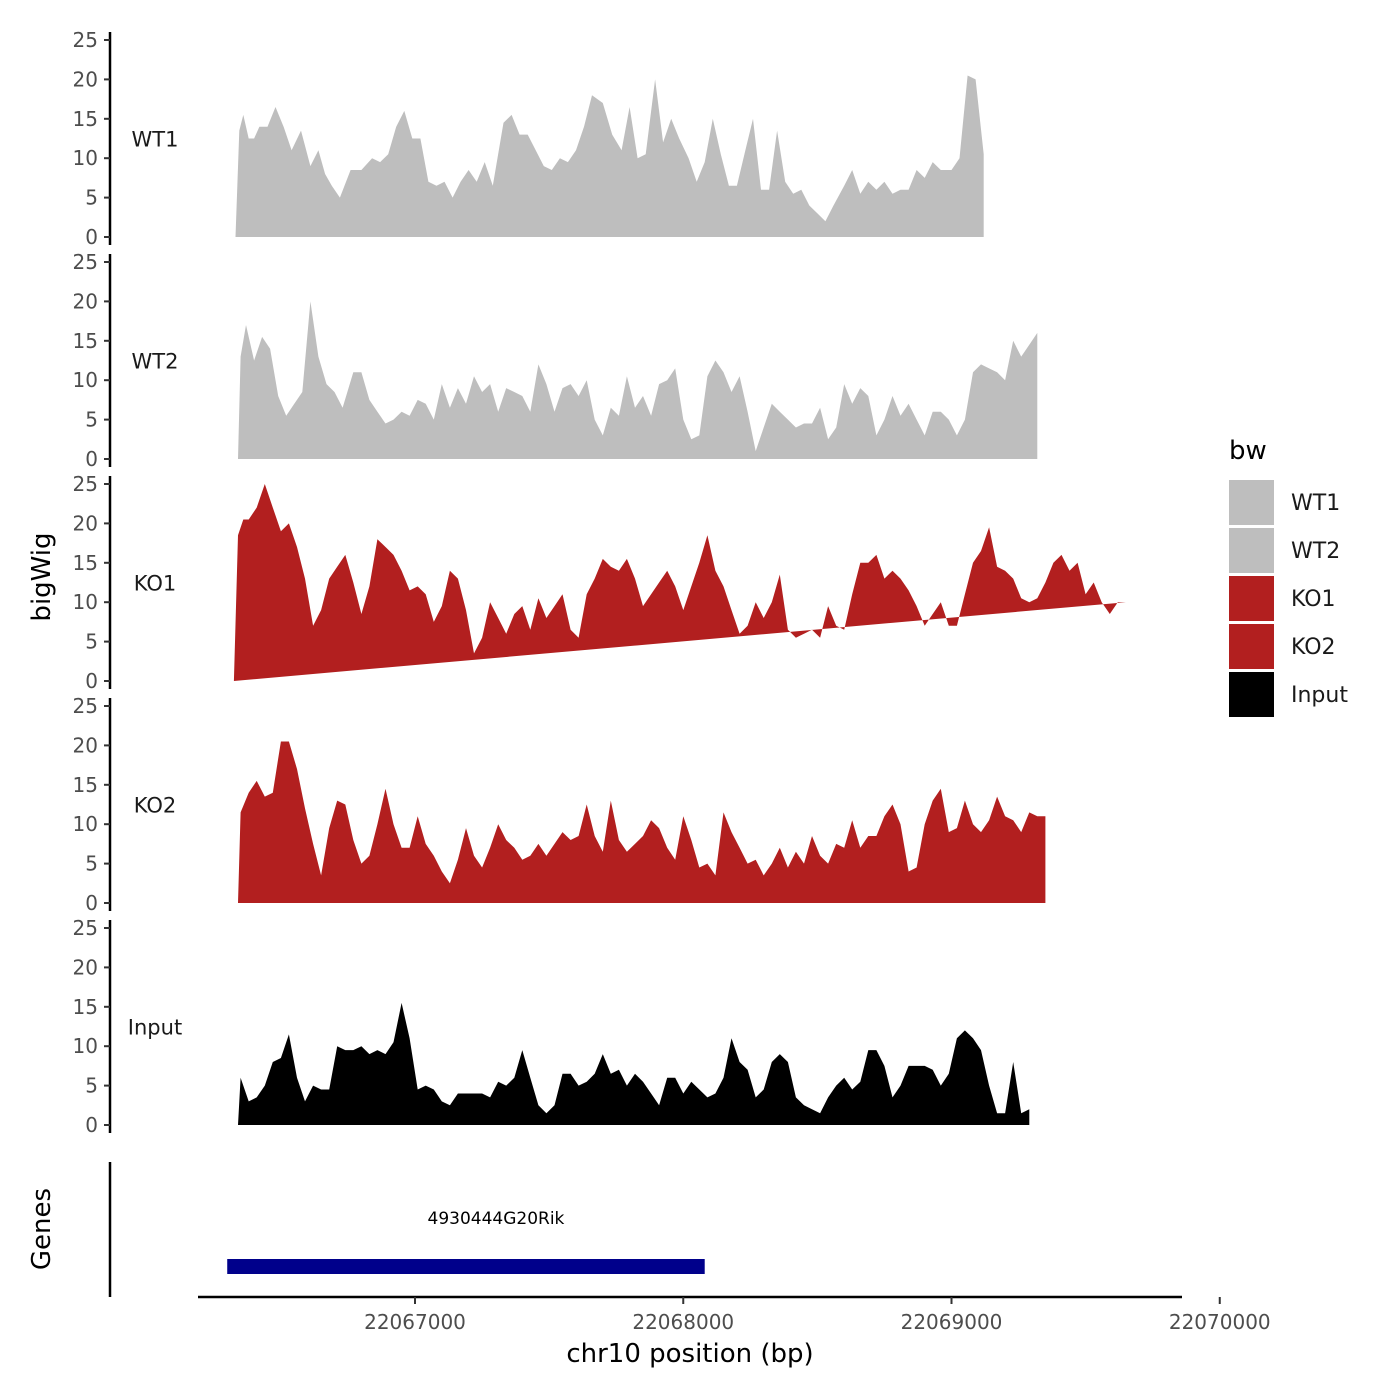 The image size is (1400, 1400). I want to click on area-KO2, so click(642, 822).